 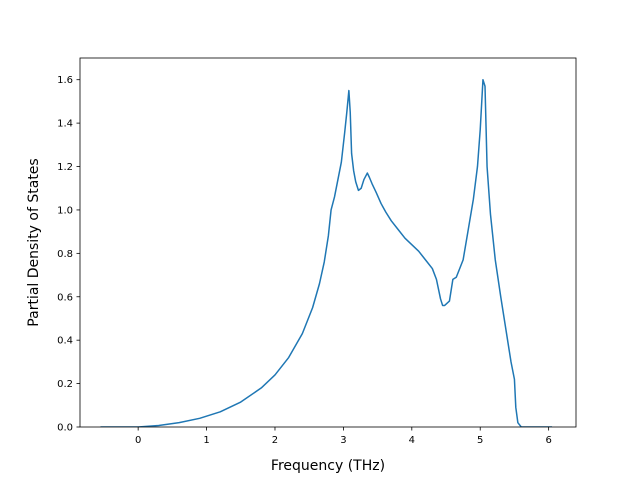 What do you see at coordinates (65, 341) in the screenshot?
I see `y-tick-label: 0.4` at bounding box center [65, 341].